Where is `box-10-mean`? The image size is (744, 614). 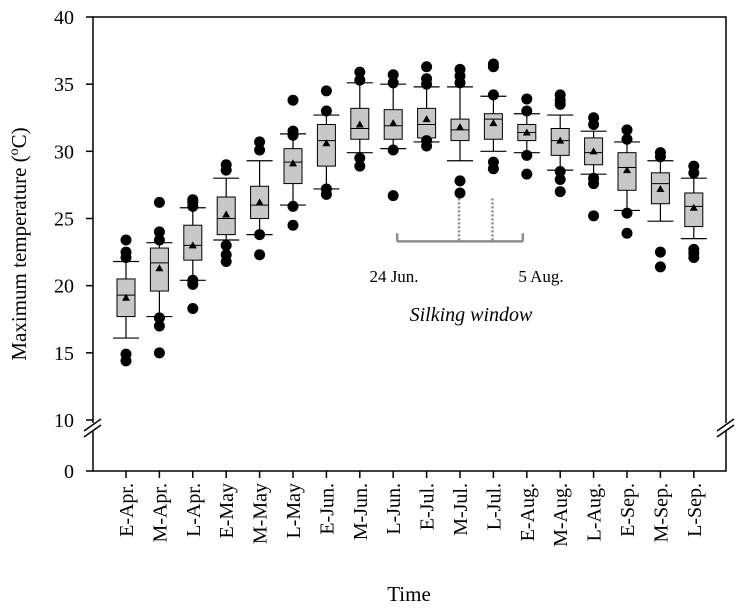 box-10-mean is located at coordinates (460, 127).